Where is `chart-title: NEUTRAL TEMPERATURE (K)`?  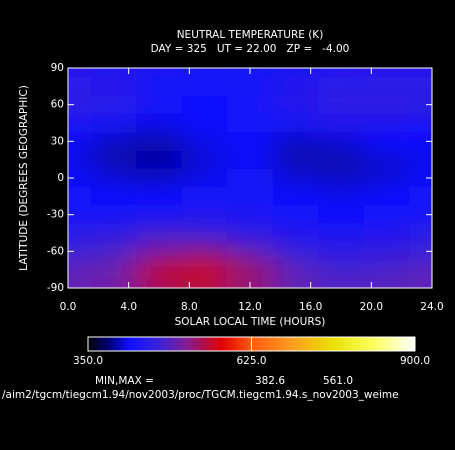 chart-title: NEUTRAL TEMPERATURE (K) is located at coordinates (250, 35).